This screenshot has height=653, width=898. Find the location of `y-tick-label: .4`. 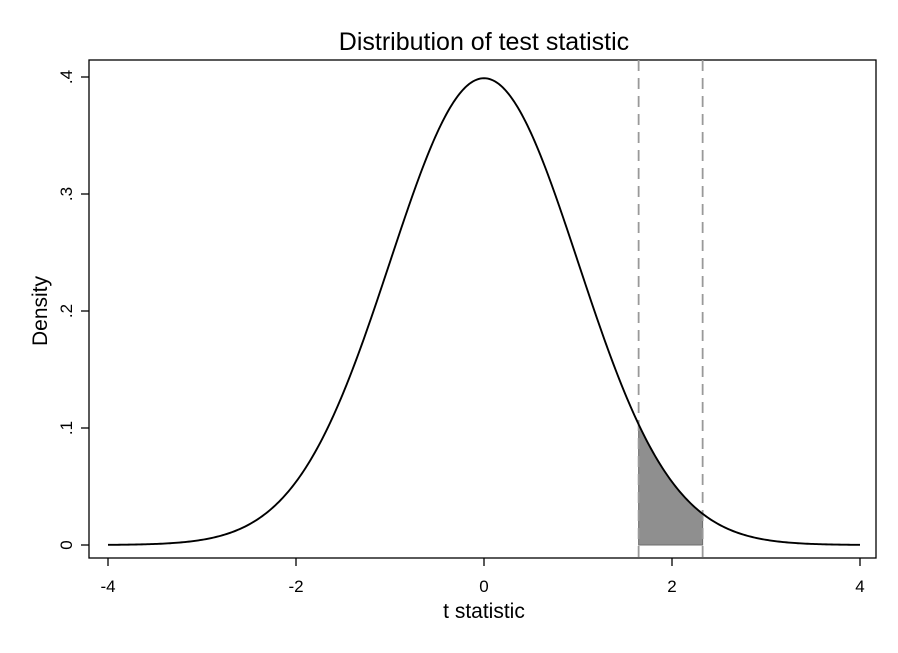

y-tick-label: .4 is located at coordinates (66, 77).